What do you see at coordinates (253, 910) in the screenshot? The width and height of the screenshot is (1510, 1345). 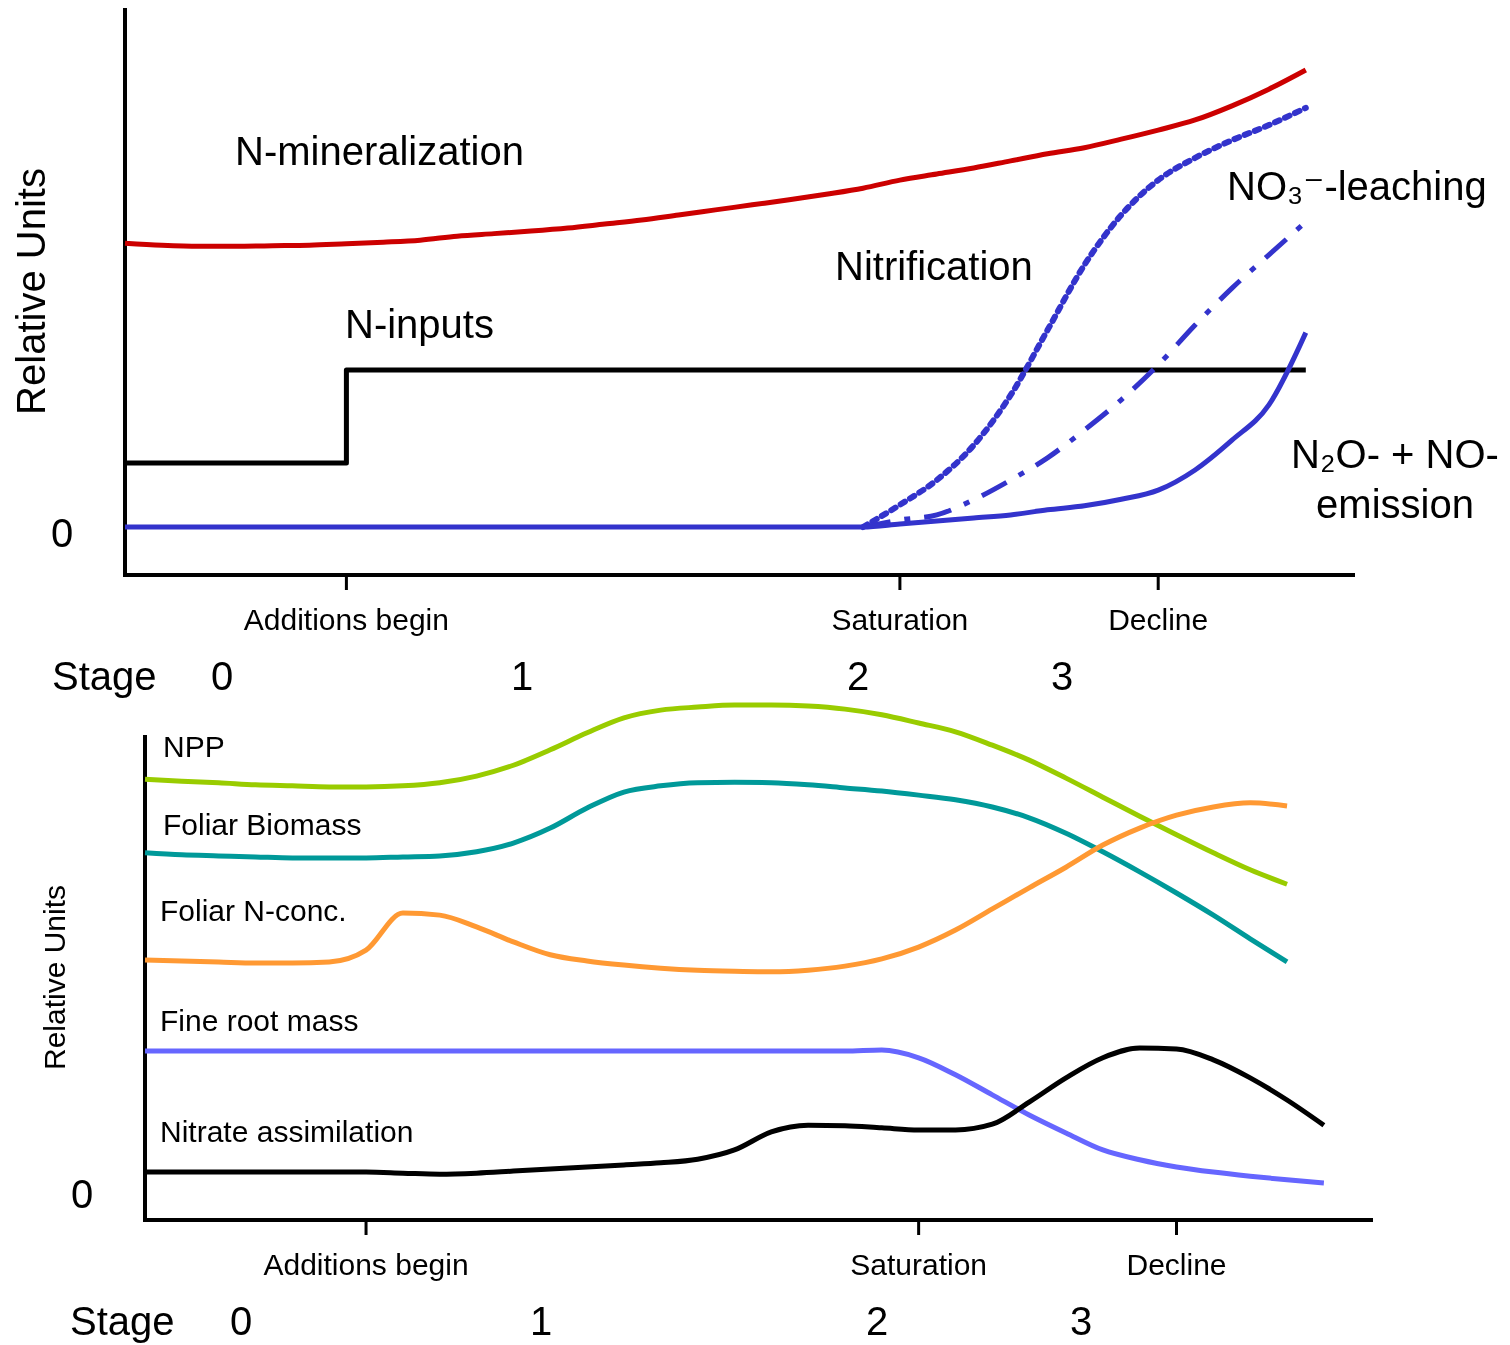 I see `series-label: Foliar N-conc.` at bounding box center [253, 910].